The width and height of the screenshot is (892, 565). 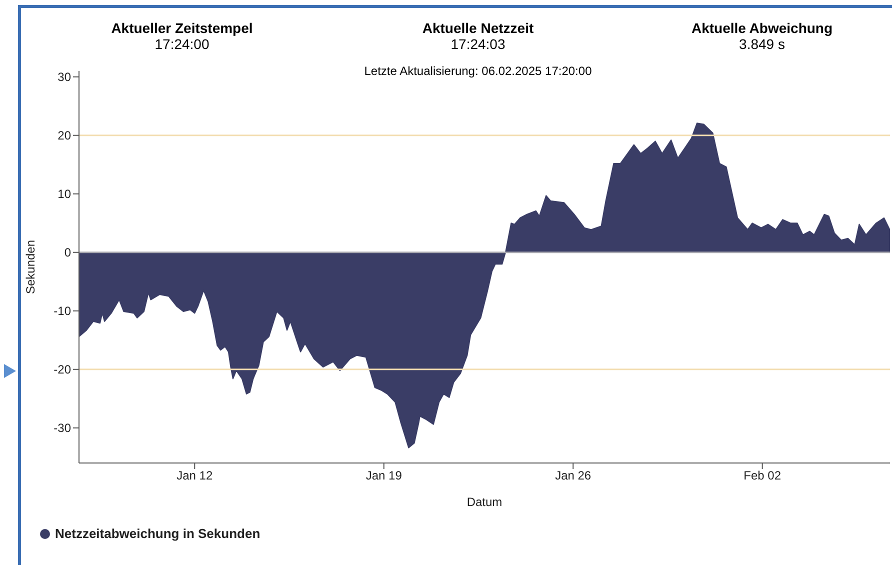 What do you see at coordinates (63, 369) in the screenshot?
I see `y-tick-label: -20` at bounding box center [63, 369].